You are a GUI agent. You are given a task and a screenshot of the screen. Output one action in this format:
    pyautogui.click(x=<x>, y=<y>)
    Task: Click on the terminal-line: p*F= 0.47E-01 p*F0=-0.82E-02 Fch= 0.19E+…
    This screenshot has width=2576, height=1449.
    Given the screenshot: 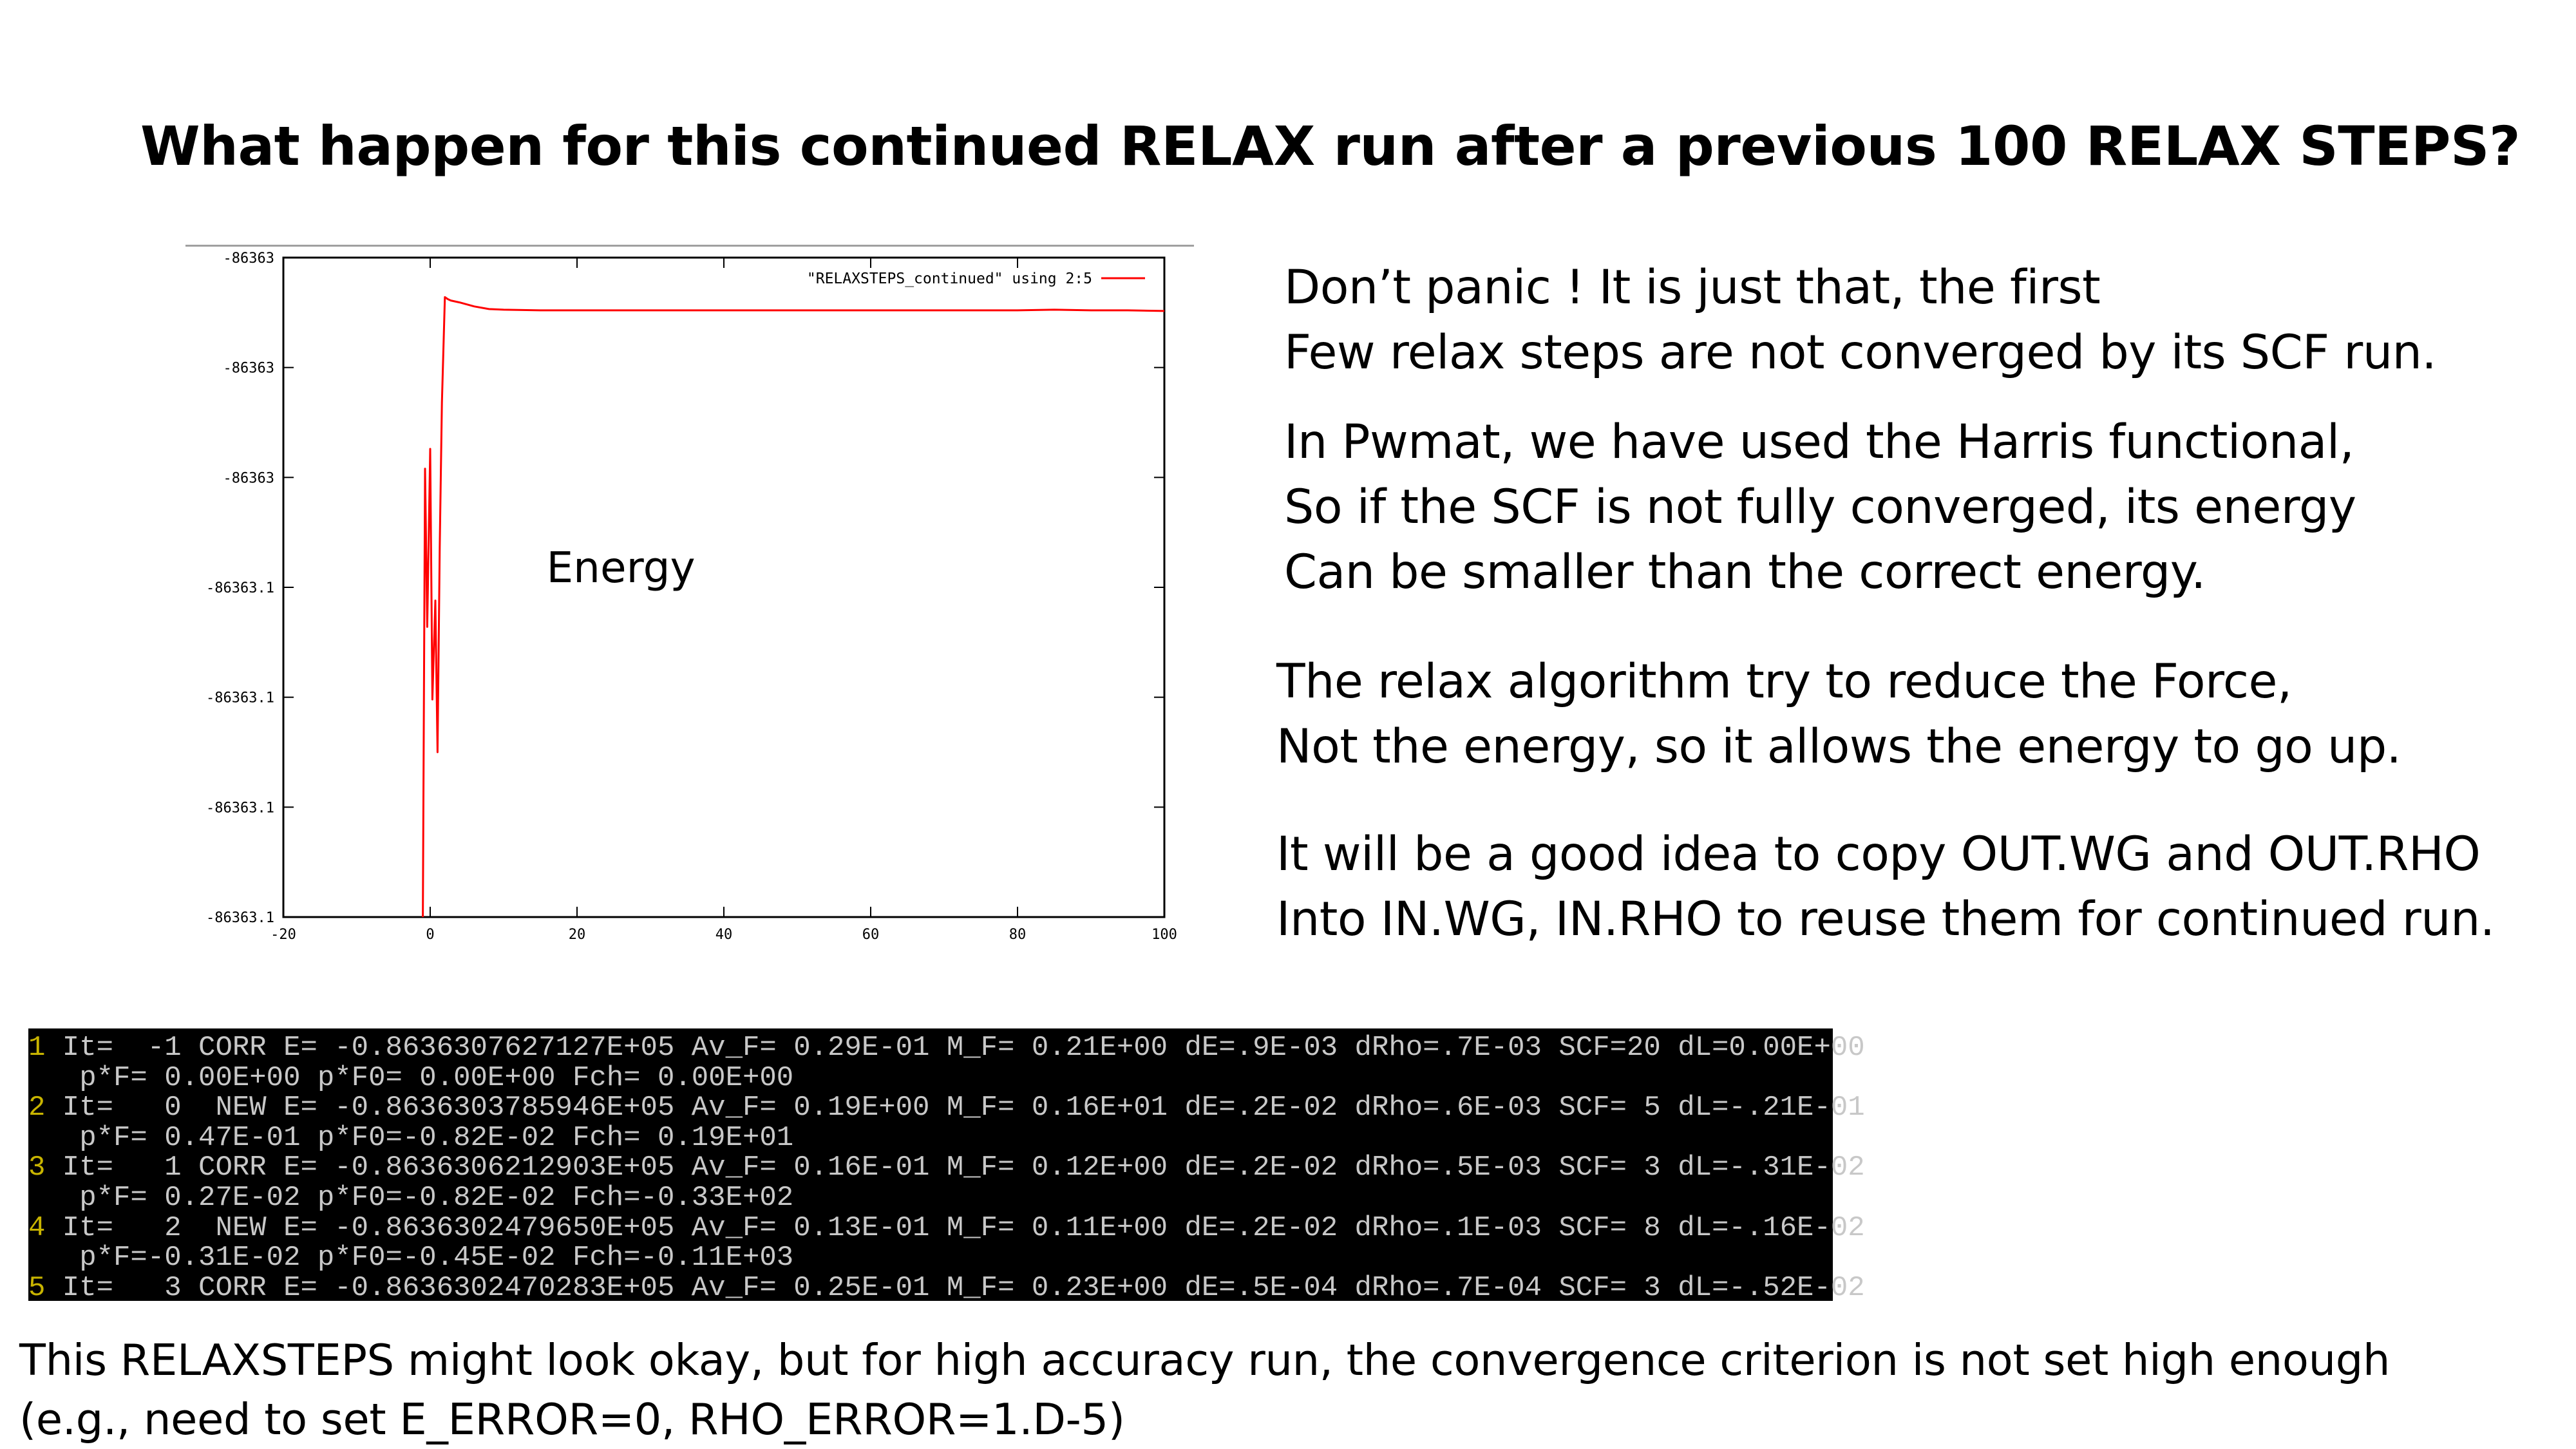 What is the action you would take?
    pyautogui.click(x=931, y=1137)
    